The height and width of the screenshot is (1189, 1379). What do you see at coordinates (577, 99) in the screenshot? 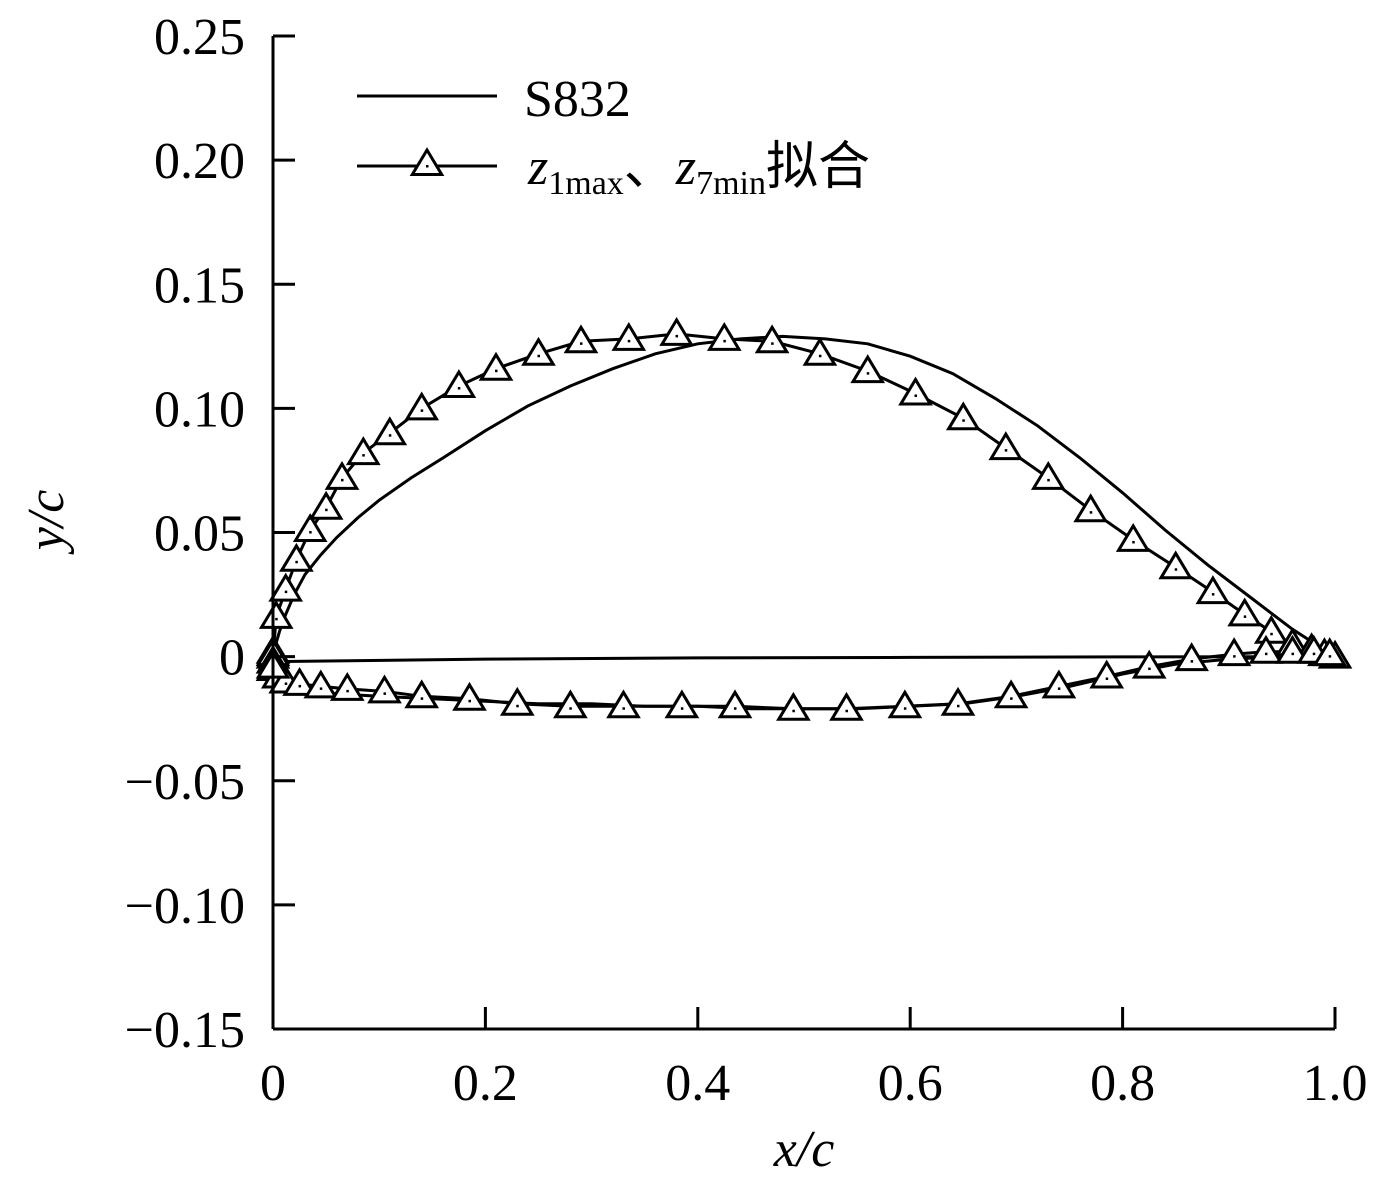
I see `legend-label-s832: S832` at bounding box center [577, 99].